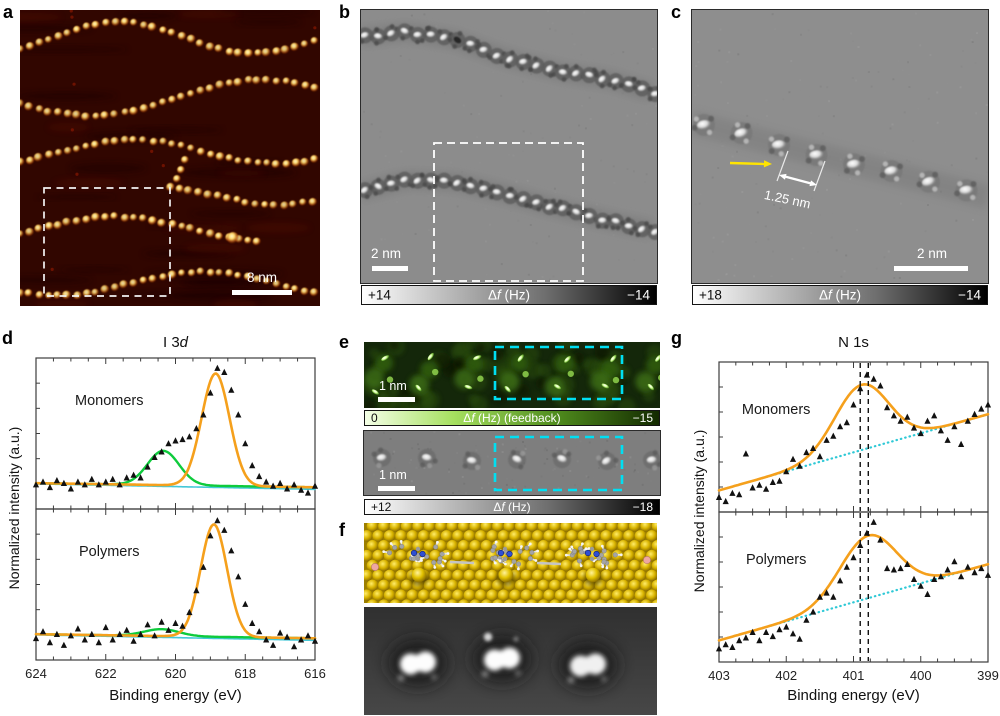  What do you see at coordinates (381, 507) in the screenshot?
I see `colorbar-e-constant-min: +12` at bounding box center [381, 507].